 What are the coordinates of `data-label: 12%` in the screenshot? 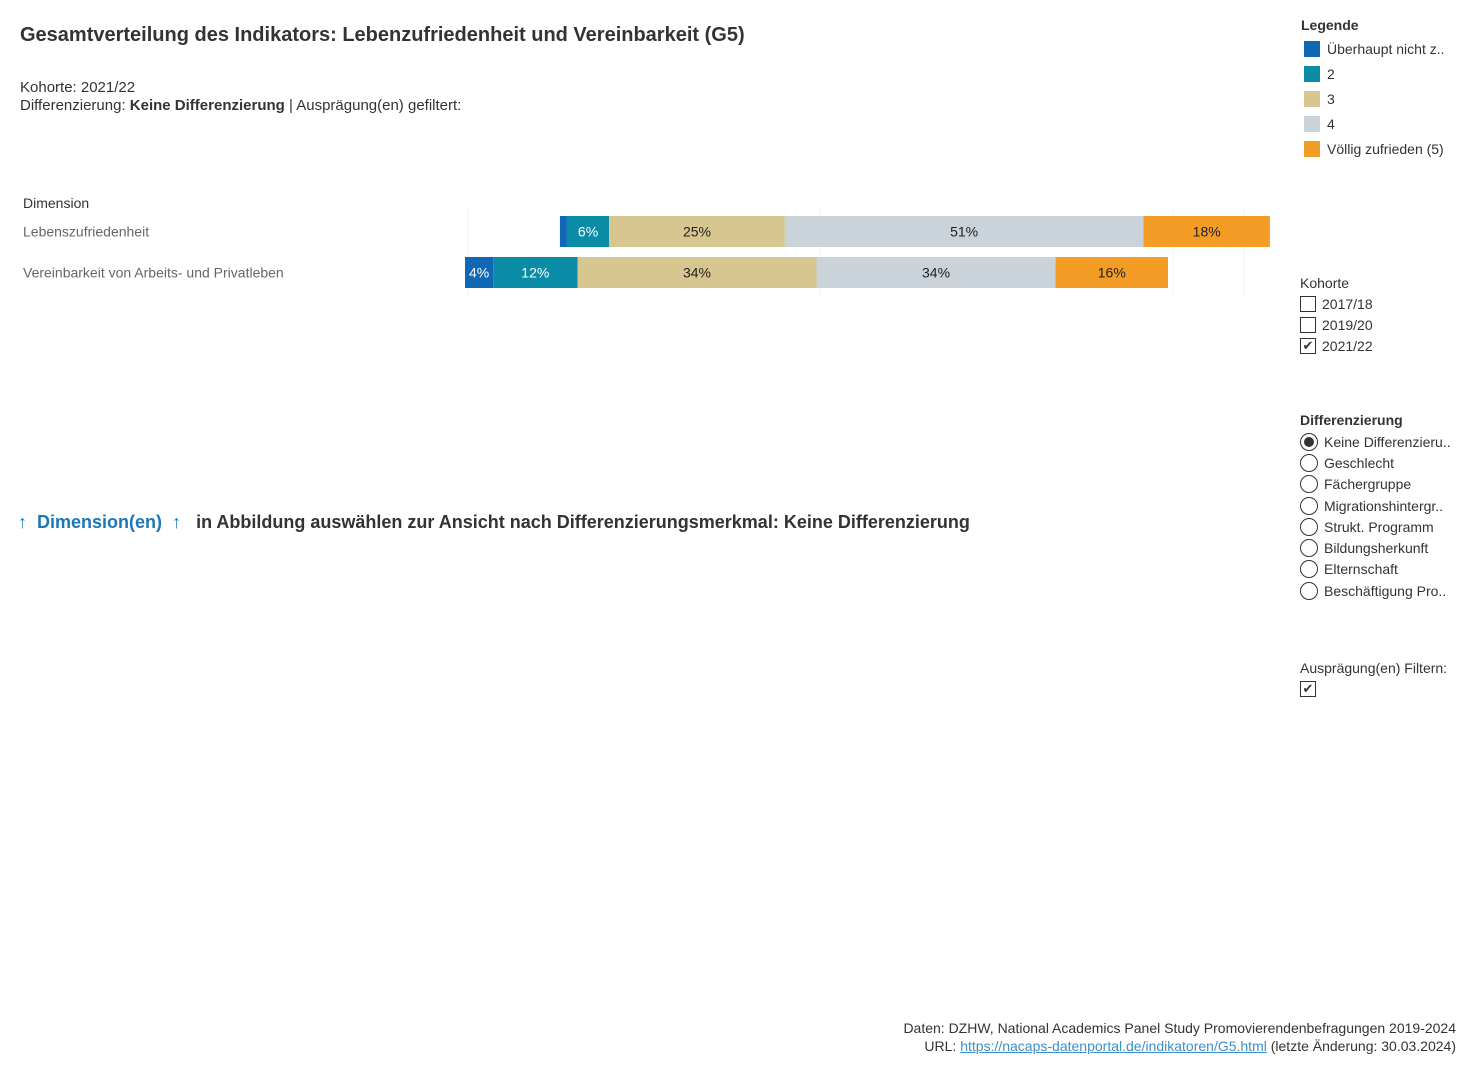 It's located at (535, 273).